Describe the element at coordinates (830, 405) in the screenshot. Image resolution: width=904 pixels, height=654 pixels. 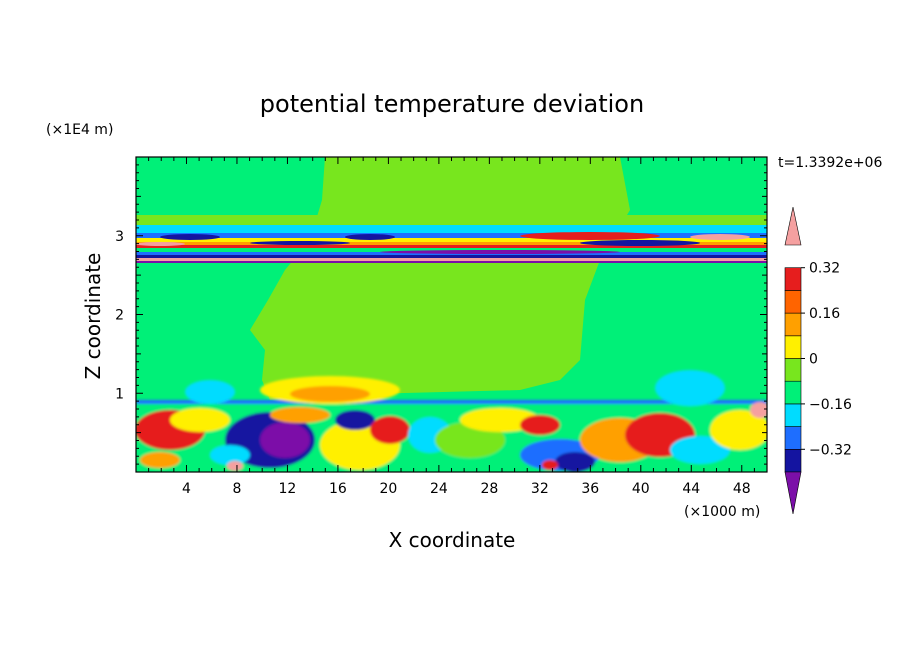
I see `colorbar-tick-label: −0.16` at that location.